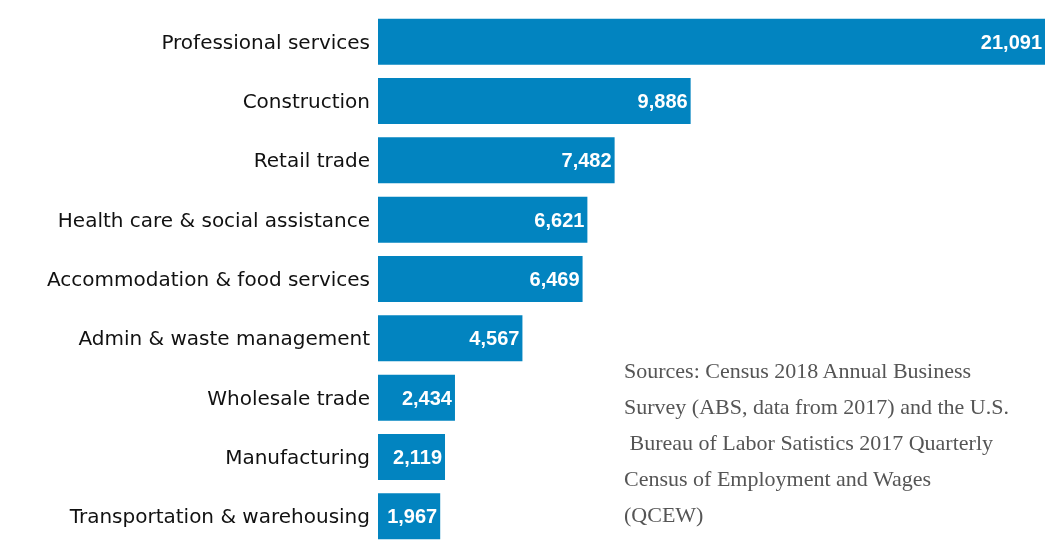  What do you see at coordinates (311, 160) in the screenshot?
I see `y-tick-label: Retail trade` at bounding box center [311, 160].